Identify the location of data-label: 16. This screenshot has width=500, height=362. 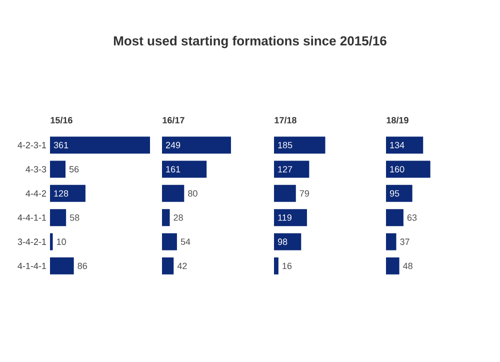
(287, 266).